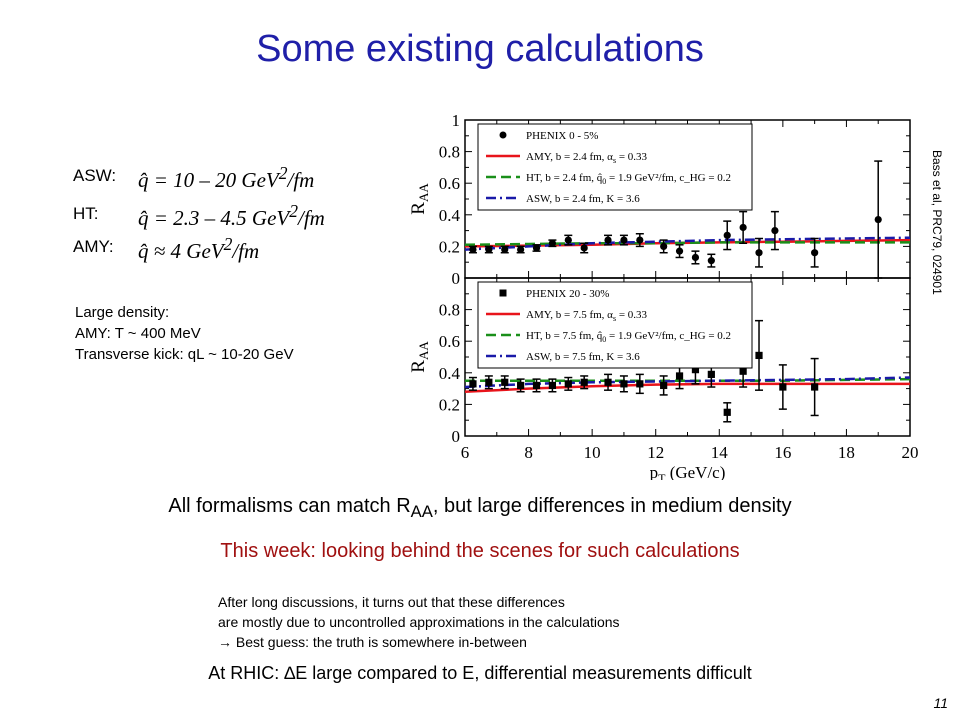 The image size is (960, 720). What do you see at coordinates (846, 452) in the screenshot?
I see `x-tick-label: 18` at bounding box center [846, 452].